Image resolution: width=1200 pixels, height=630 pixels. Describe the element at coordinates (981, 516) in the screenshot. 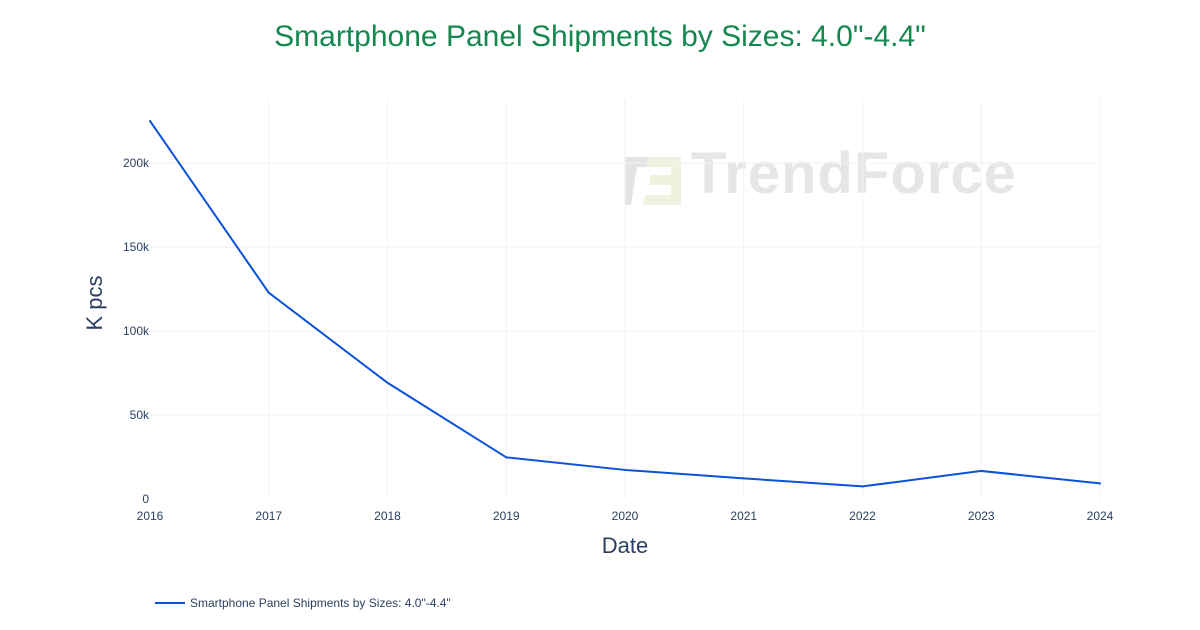

I see `x-tick-label: 2023` at that location.